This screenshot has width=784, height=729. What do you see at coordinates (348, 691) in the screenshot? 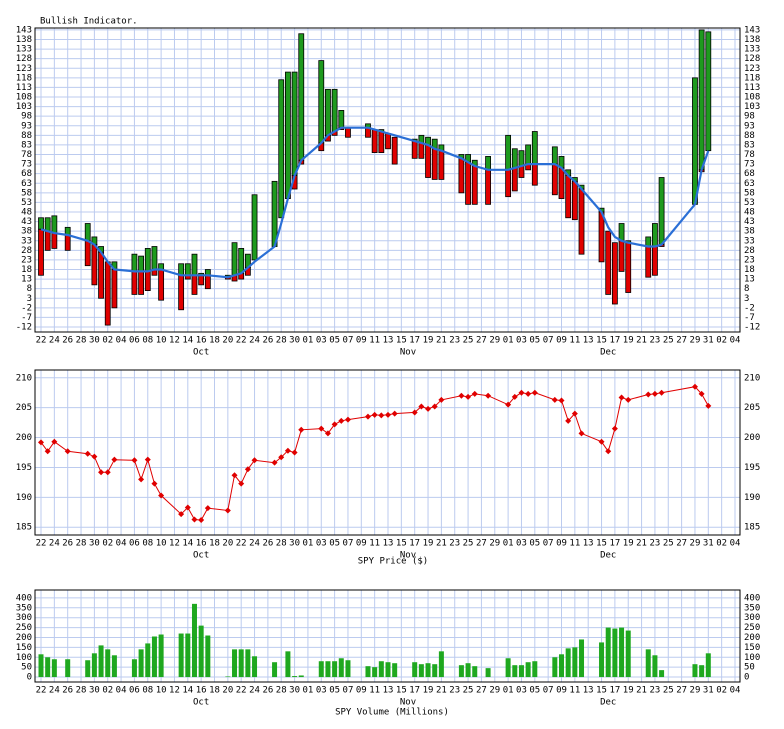
I see `x-tick-label: 07` at bounding box center [348, 691].